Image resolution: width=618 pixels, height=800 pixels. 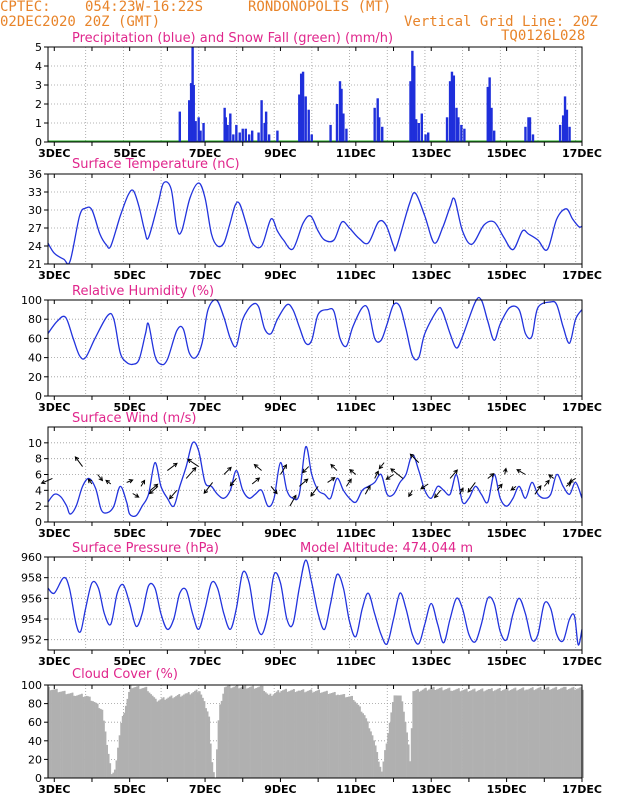 What do you see at coordinates (35, 377) in the screenshot?
I see `y-tick-label: 20` at bounding box center [35, 377].